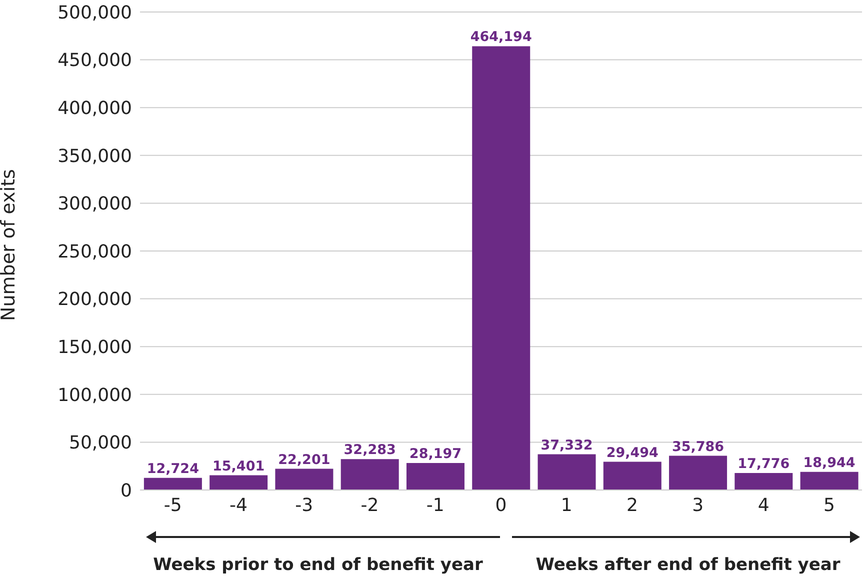 This screenshot has height=583, width=866. Describe the element at coordinates (688, 565) in the screenshot. I see `text: Weeks after end of benefit year` at that location.